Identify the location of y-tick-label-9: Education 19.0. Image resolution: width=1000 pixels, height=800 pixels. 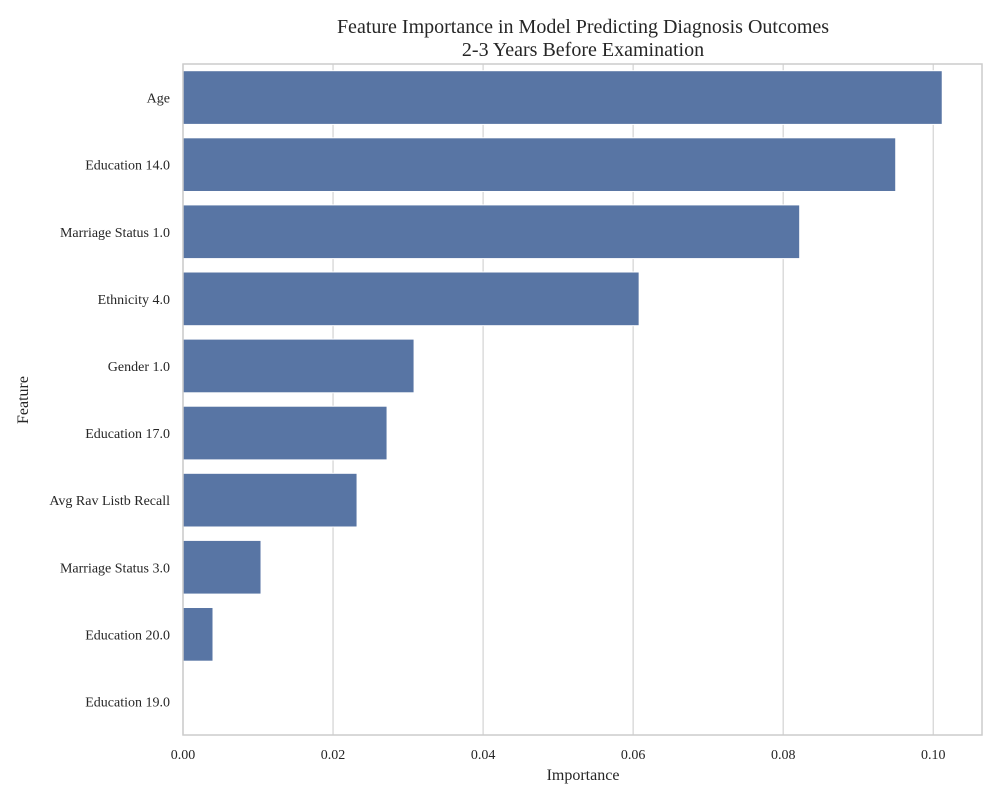
(127, 702).